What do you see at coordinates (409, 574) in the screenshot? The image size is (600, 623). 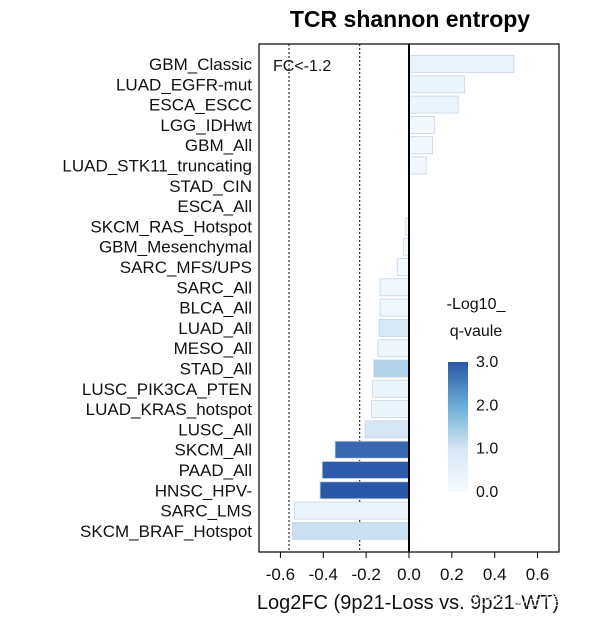 I see `x-tick-label: 0.0` at bounding box center [409, 574].